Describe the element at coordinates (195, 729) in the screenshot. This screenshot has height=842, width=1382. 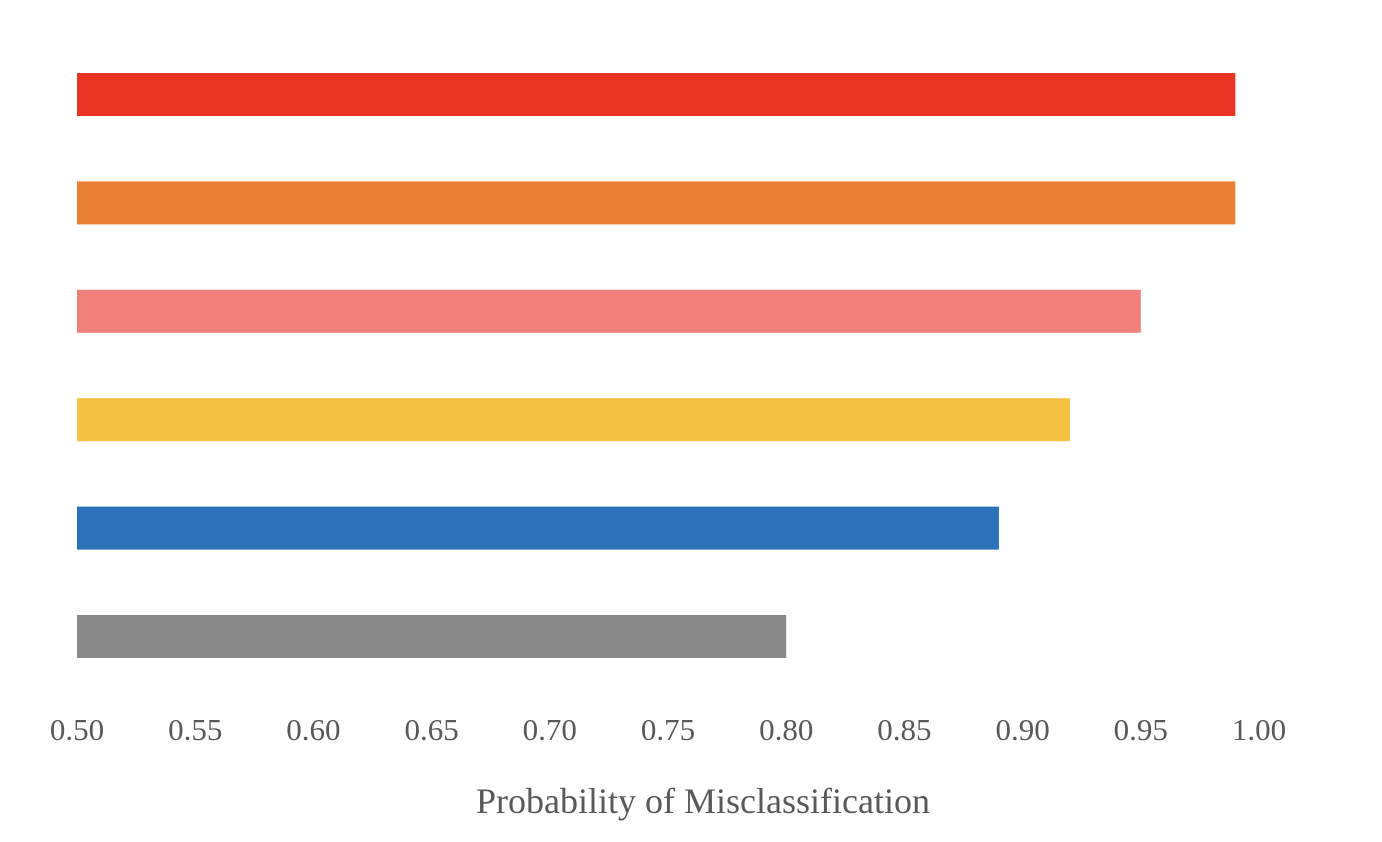
I see `x-tick-label: 0.55` at that location.